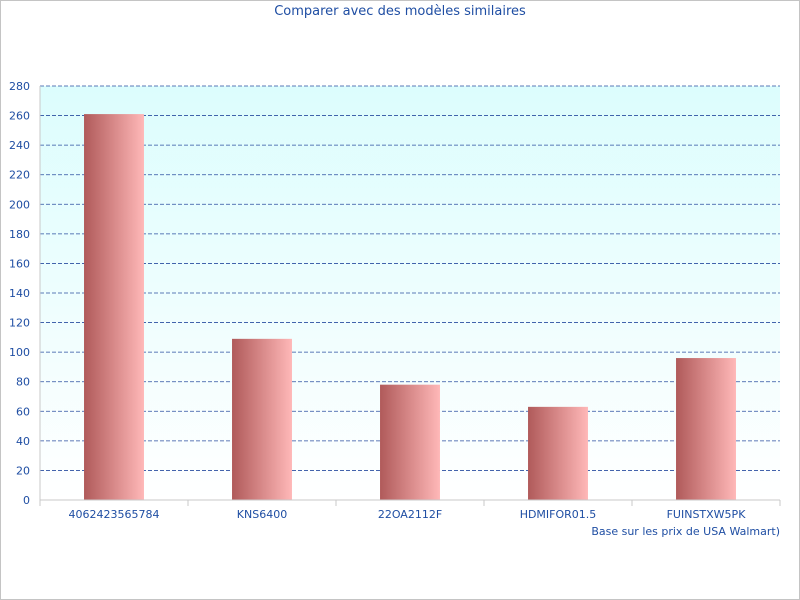 Image resolution: width=800 pixels, height=600 pixels. Describe the element at coordinates (114, 514) in the screenshot. I see `x-tick-label: 4062423565784` at that location.